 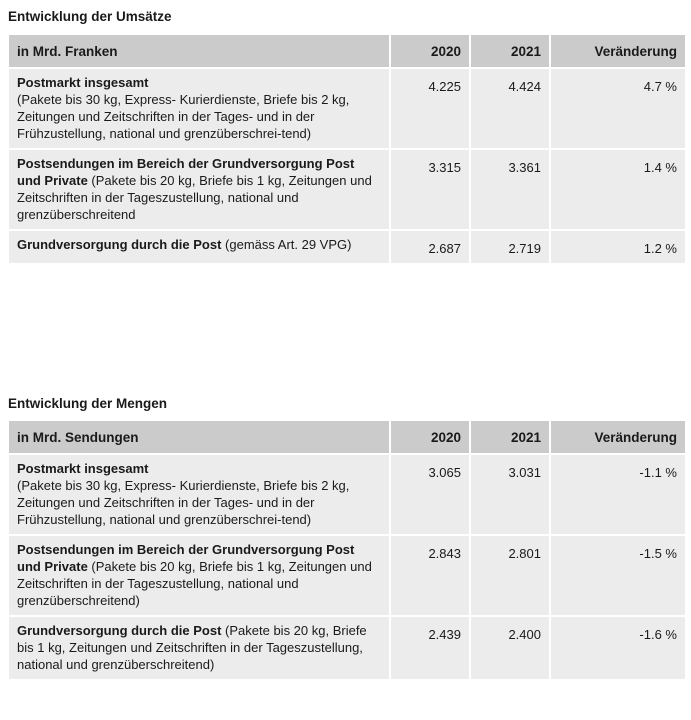 What do you see at coordinates (618, 107) in the screenshot?
I see `value-change: 4.7 %` at bounding box center [618, 107].